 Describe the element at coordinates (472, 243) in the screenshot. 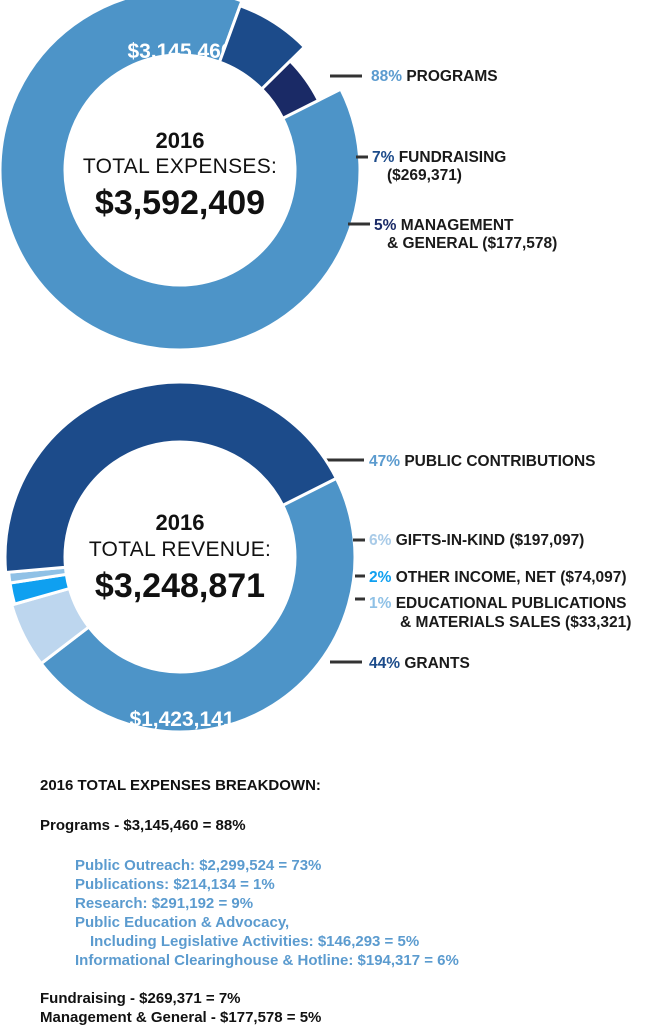

I see `legend-label-management-and-general-line2: & GENERAL ($177,578)` at that location.